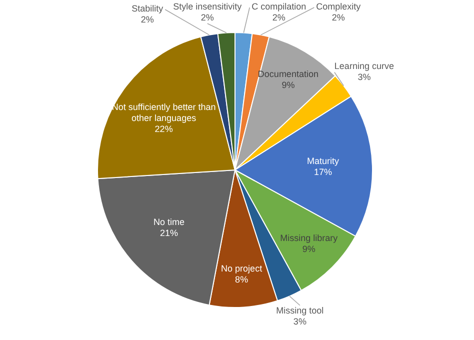 Image resolution: width=474 pixels, height=340 pixels. I want to click on data-label: 8%, so click(241, 279).